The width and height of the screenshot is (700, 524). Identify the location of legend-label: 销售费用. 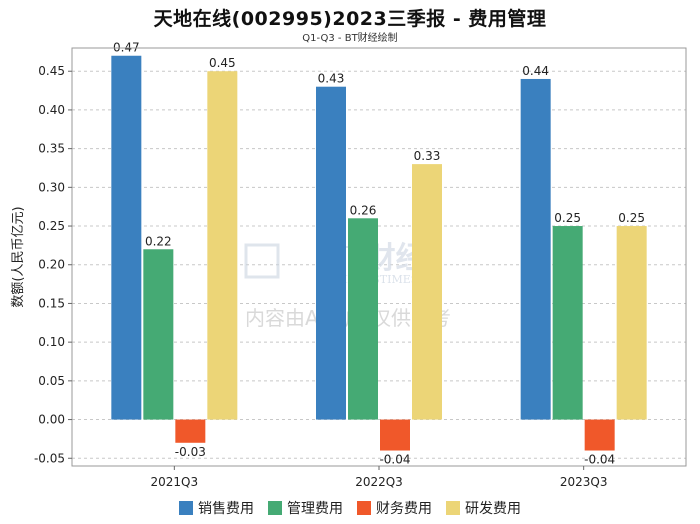
(226, 509).